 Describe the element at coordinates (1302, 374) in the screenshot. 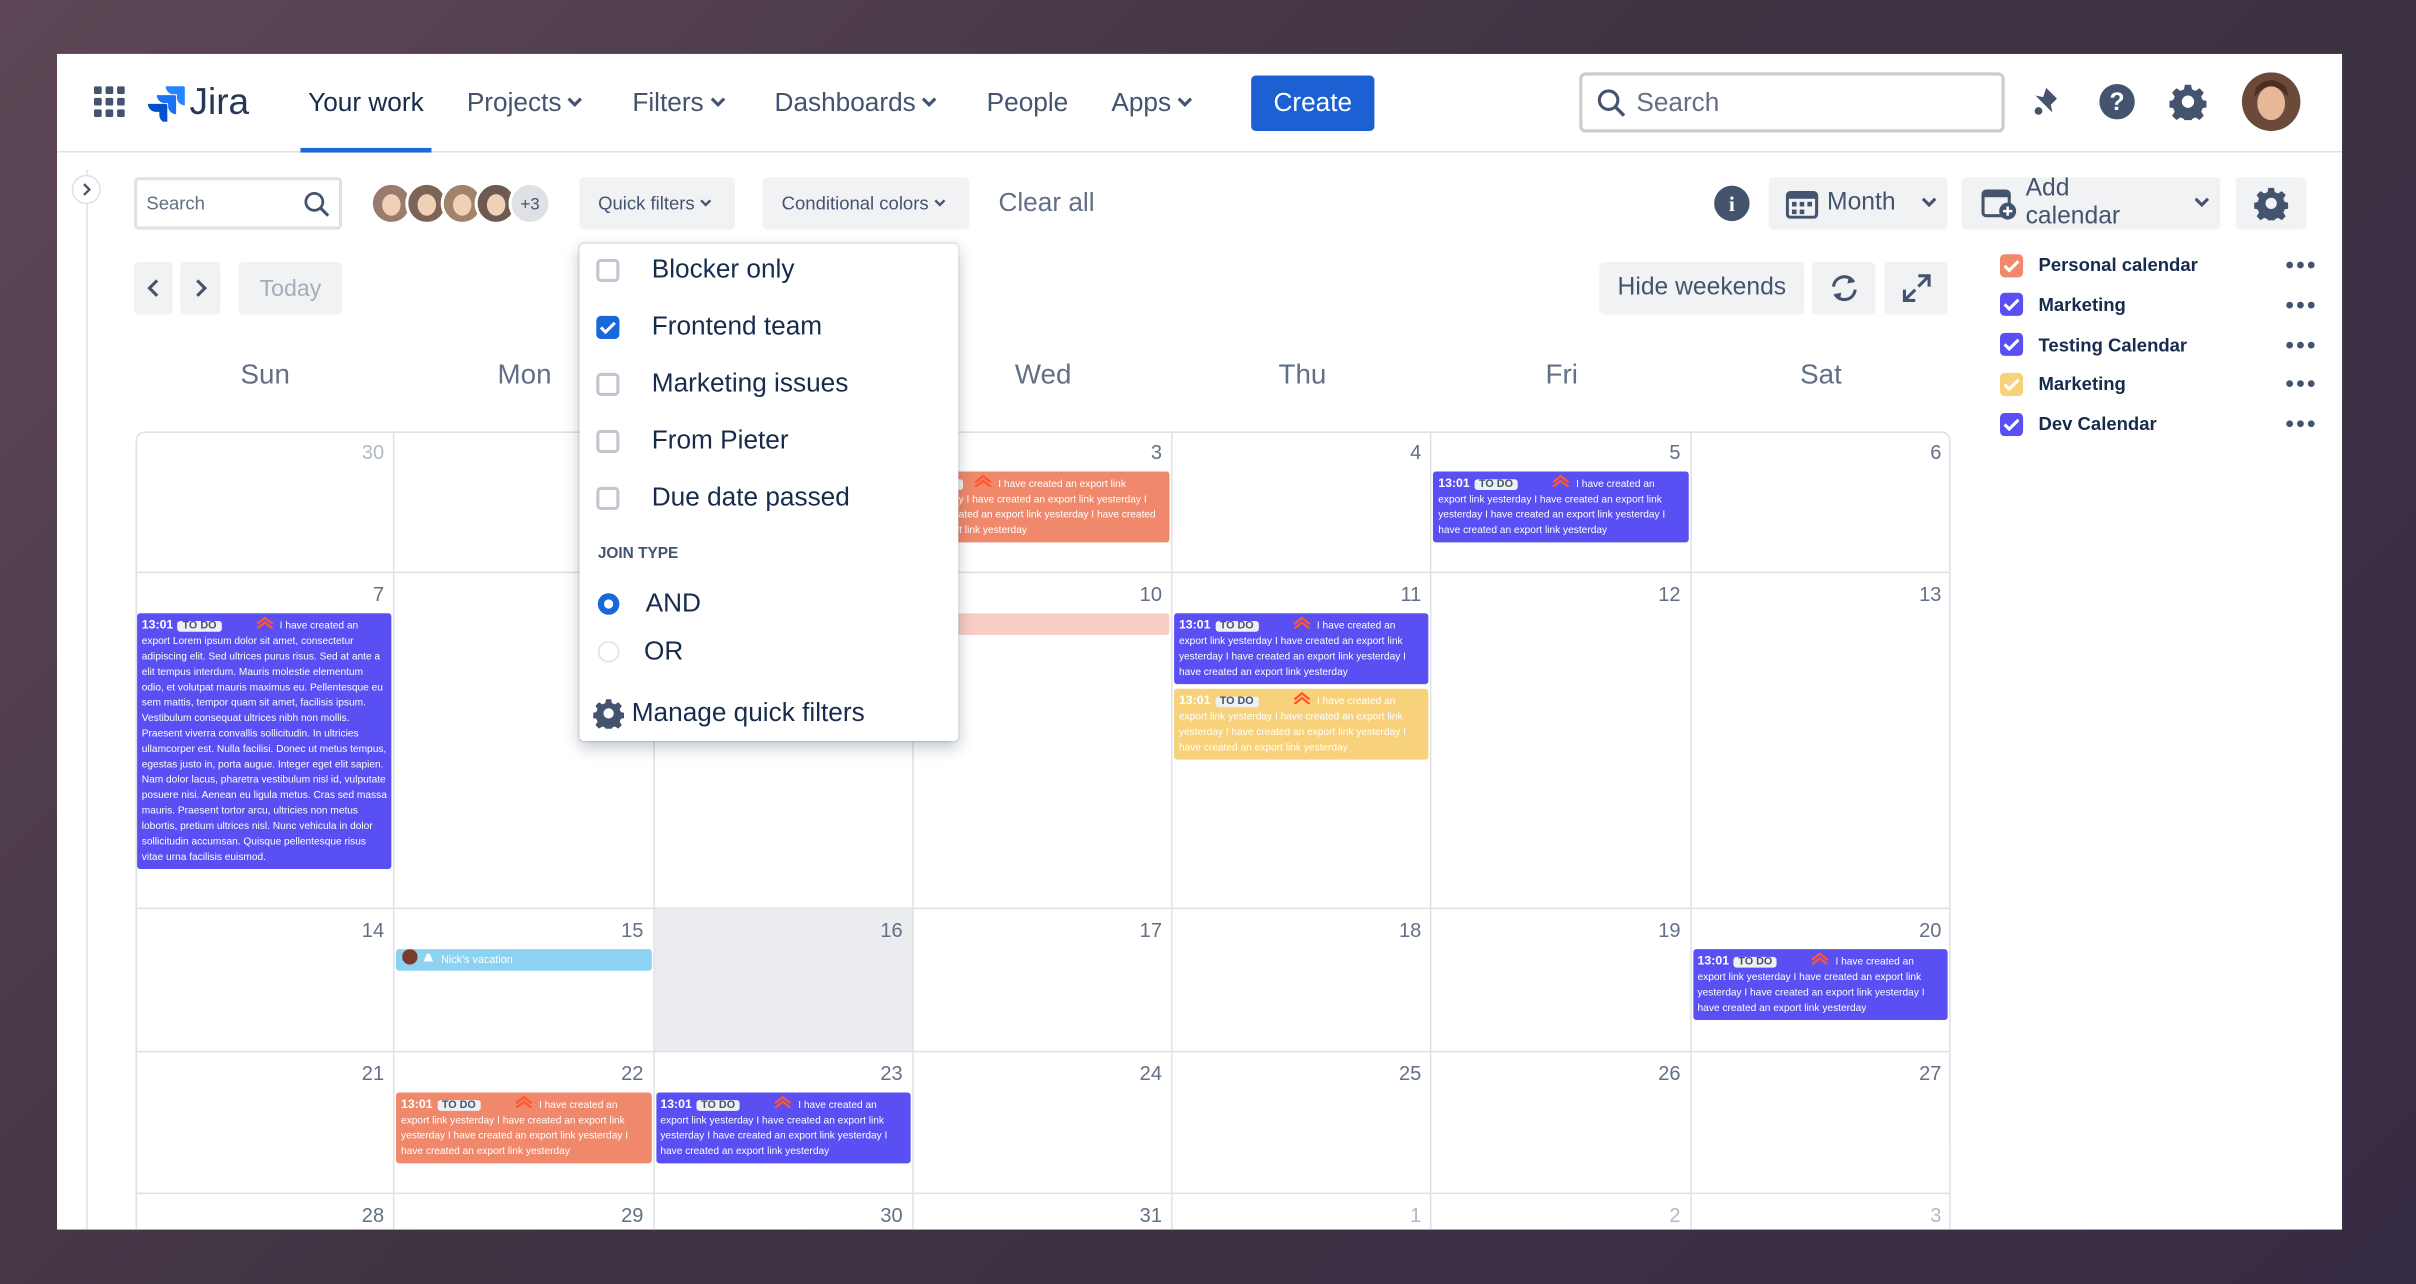

I see `weekday: Thu` at that location.